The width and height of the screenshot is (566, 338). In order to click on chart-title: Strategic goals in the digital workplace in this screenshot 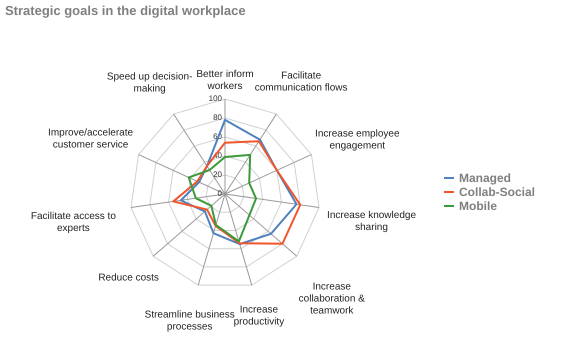, I will do `click(125, 10)`.